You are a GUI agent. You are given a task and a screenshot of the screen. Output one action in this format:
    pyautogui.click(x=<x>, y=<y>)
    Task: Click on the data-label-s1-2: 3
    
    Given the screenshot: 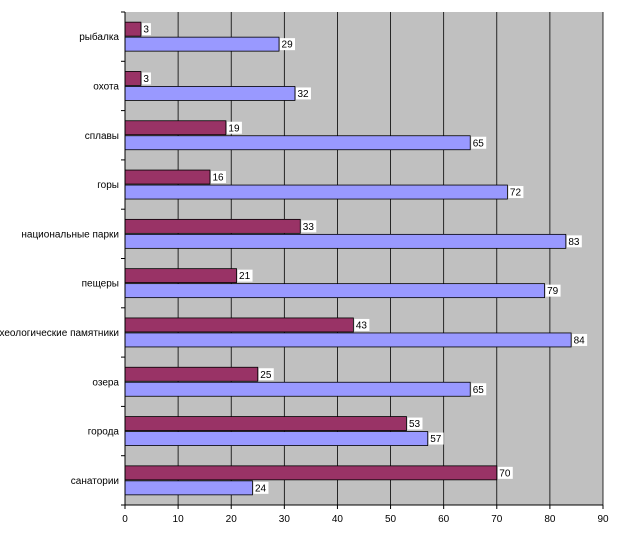 What is the action you would take?
    pyautogui.click(x=146, y=79)
    